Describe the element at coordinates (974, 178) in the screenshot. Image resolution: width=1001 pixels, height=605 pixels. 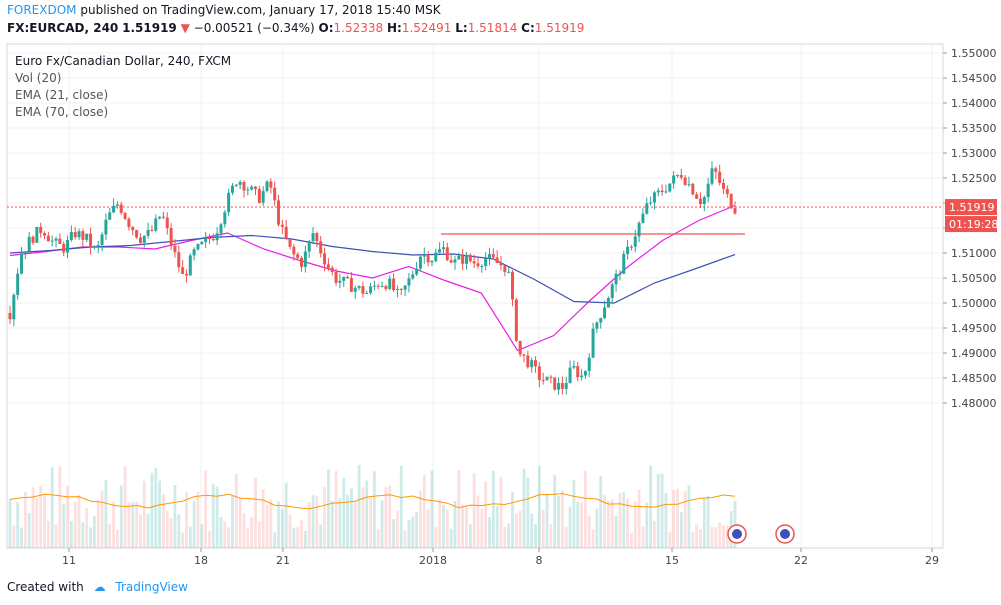
I see `y-tick-label: 1.52500` at that location.